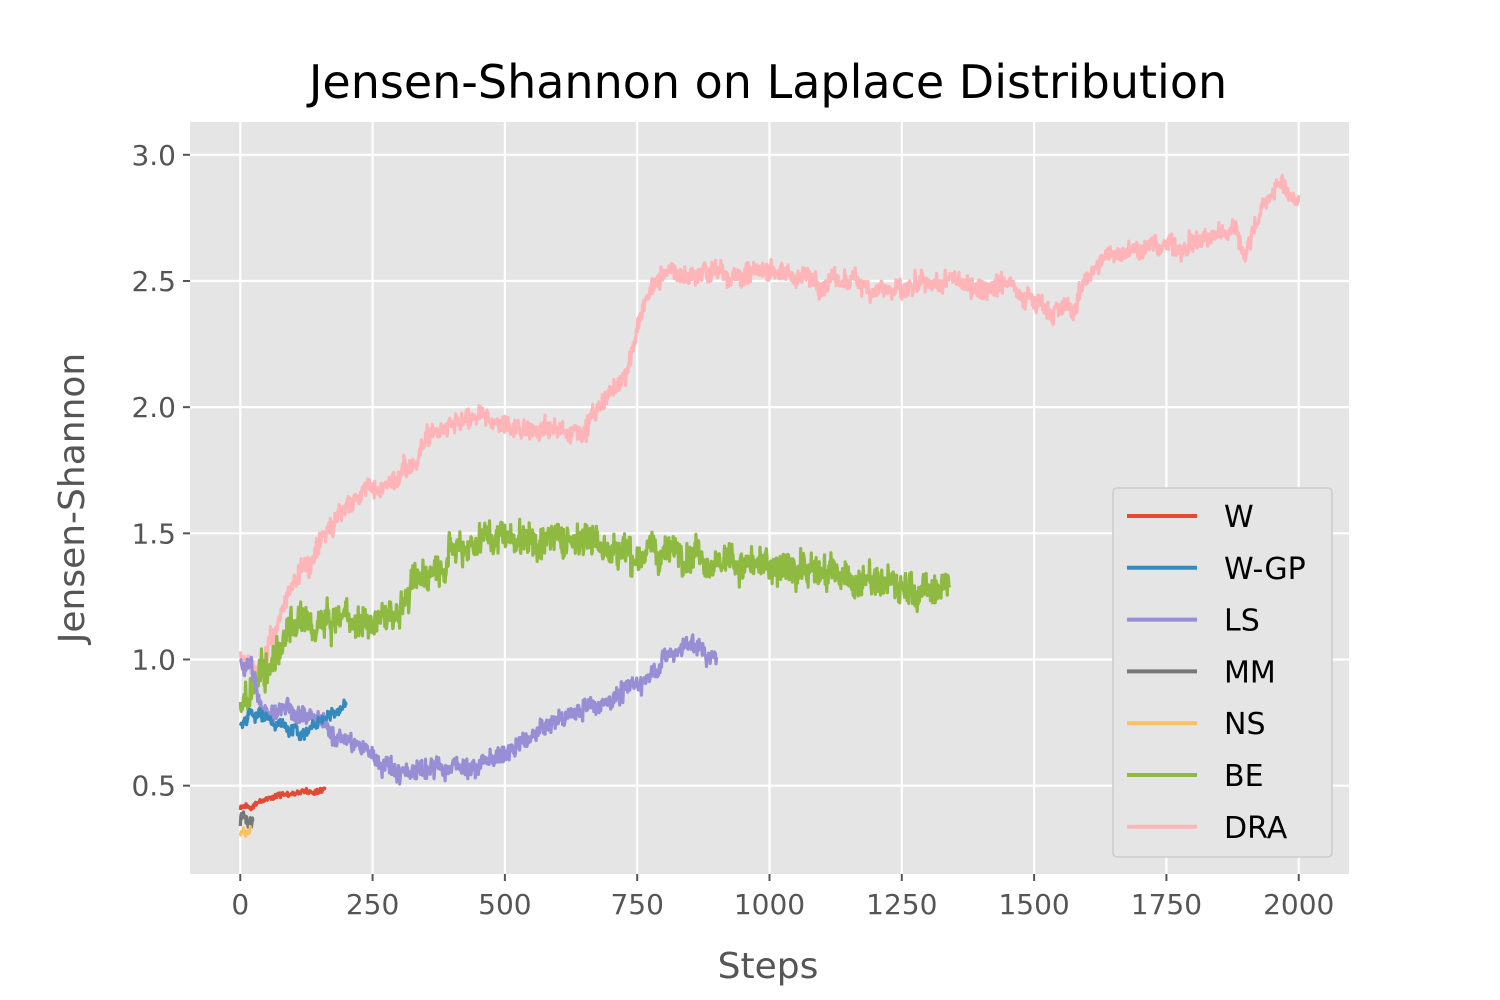  I want to click on legend-box, so click(1222, 672).